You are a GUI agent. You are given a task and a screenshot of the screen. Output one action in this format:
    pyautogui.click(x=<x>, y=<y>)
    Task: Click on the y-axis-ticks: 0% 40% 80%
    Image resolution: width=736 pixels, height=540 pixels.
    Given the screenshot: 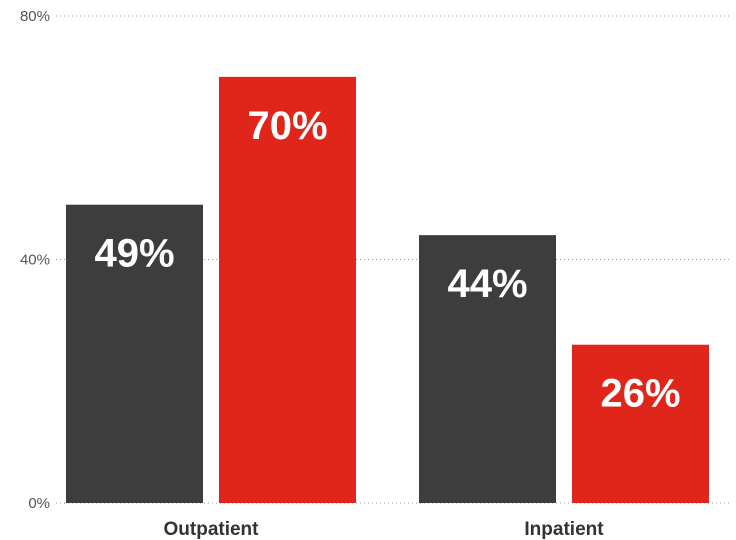 What is the action you would take?
    pyautogui.click(x=35, y=260)
    